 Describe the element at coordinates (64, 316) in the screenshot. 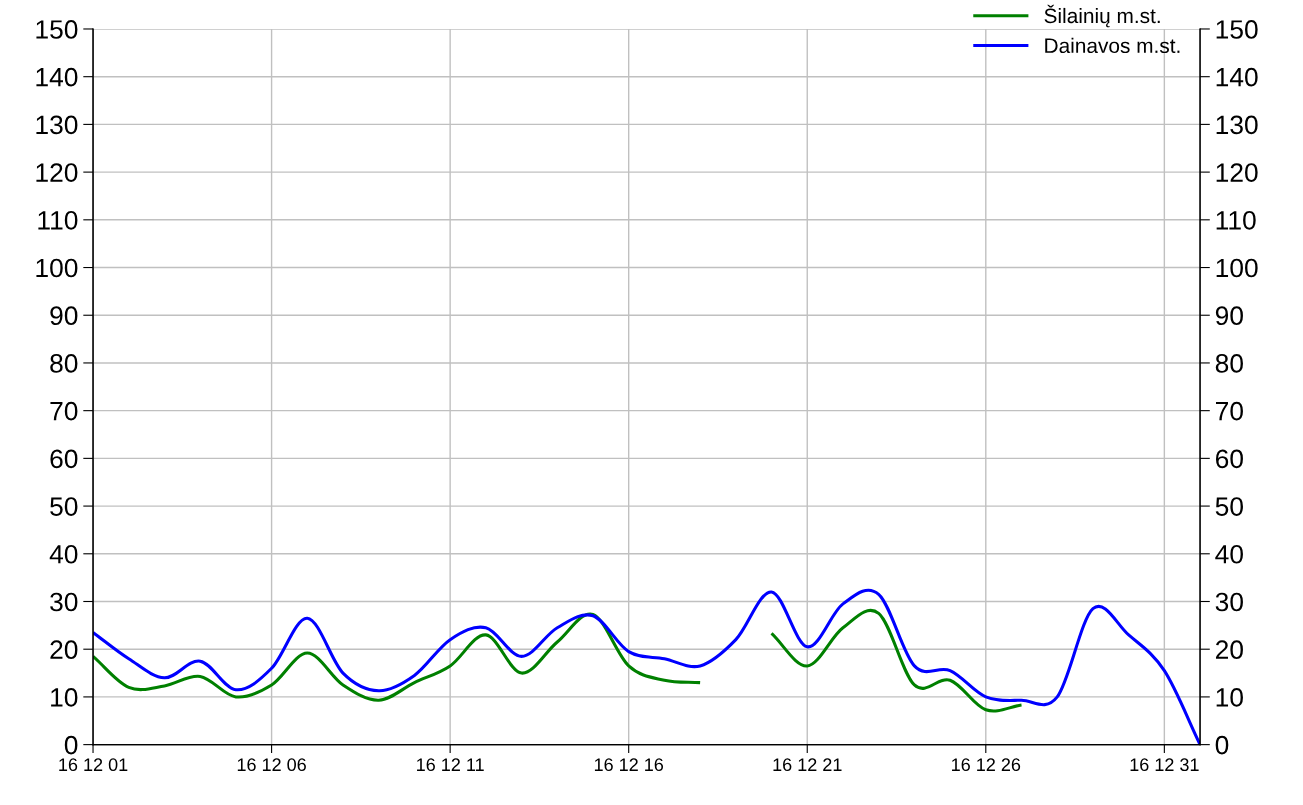

I see `y-tick-label: 90` at that location.